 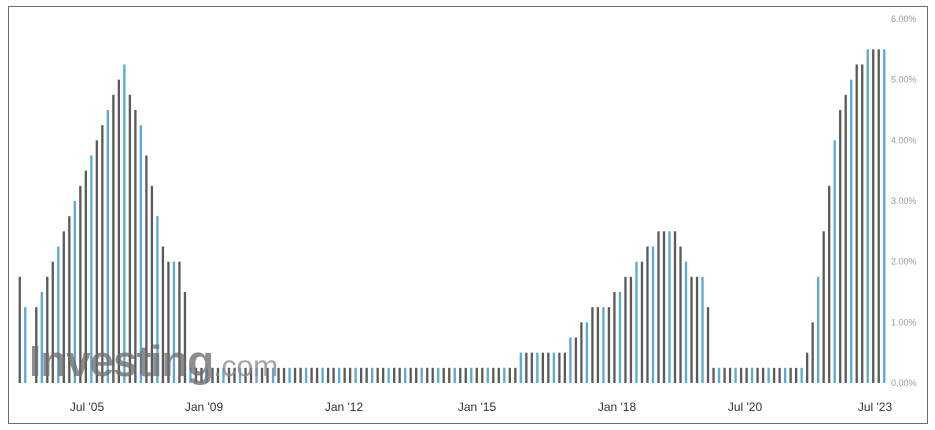 I want to click on y-tick-label: 4.00%, so click(x=904, y=140).